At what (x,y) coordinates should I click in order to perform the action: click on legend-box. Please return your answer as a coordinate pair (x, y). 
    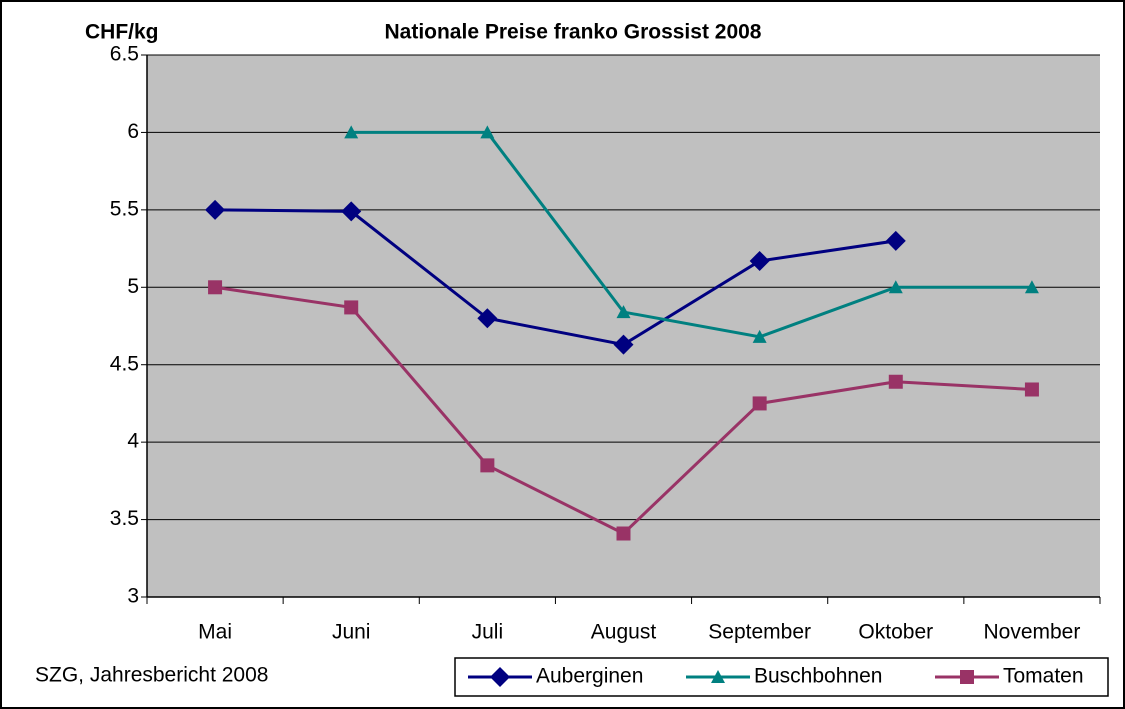
    Looking at the image, I should click on (781, 677).